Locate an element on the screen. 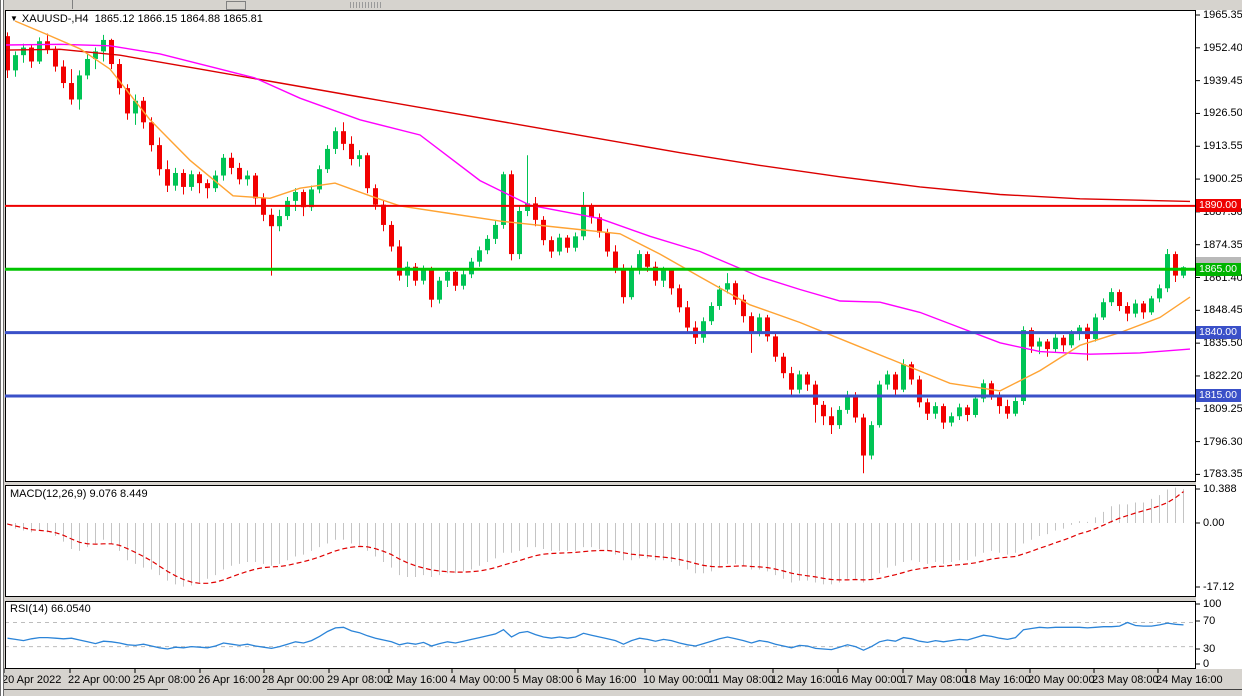 The height and width of the screenshot is (696, 1242). price-level-badge-1865: 1865.00 is located at coordinates (1218, 269).